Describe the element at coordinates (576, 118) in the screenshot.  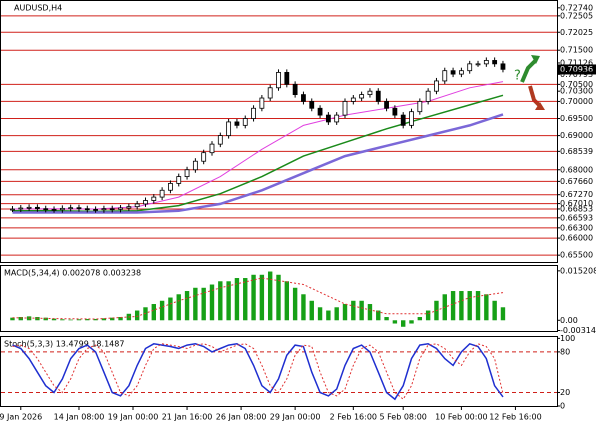
I see `y-tick-label: 0.69500` at that location.